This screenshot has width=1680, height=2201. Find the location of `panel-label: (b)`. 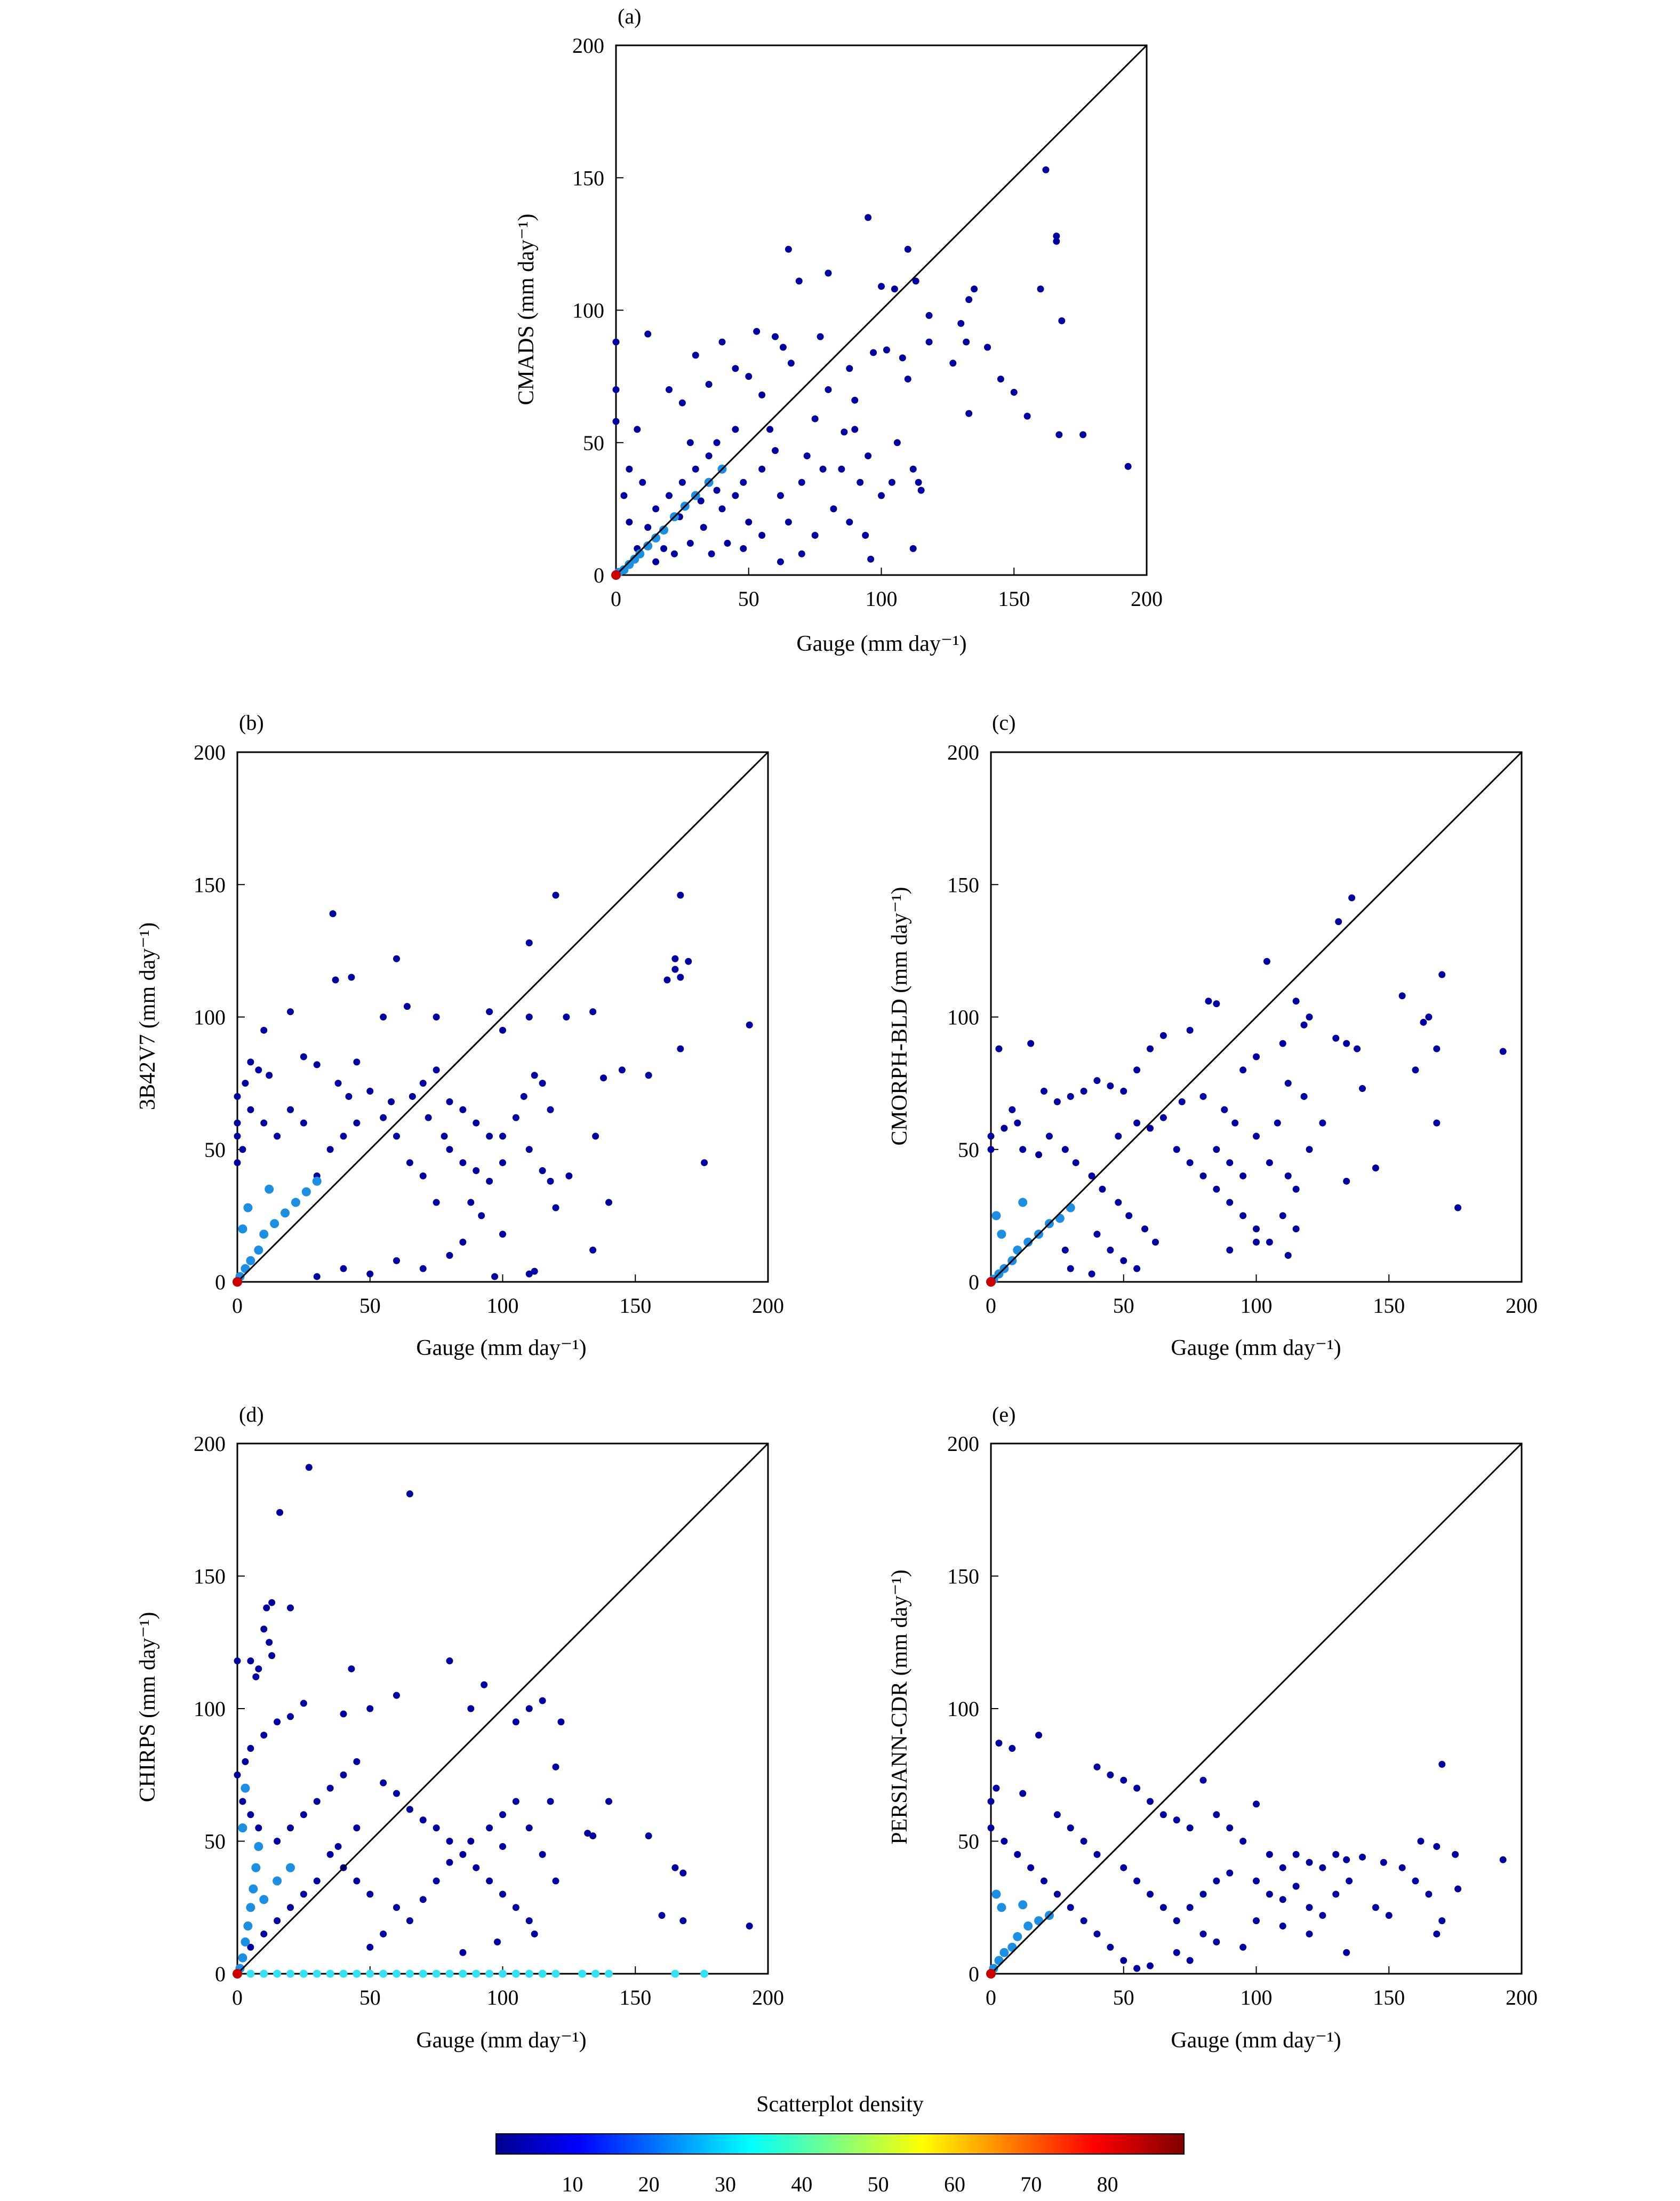

panel-label: (b) is located at coordinates (251, 723).